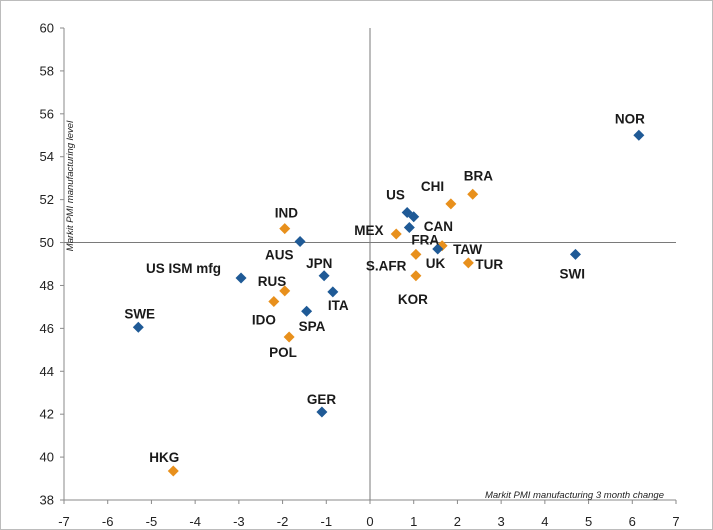  What do you see at coordinates (416, 276) in the screenshot?
I see `data-point-kor` at bounding box center [416, 276].